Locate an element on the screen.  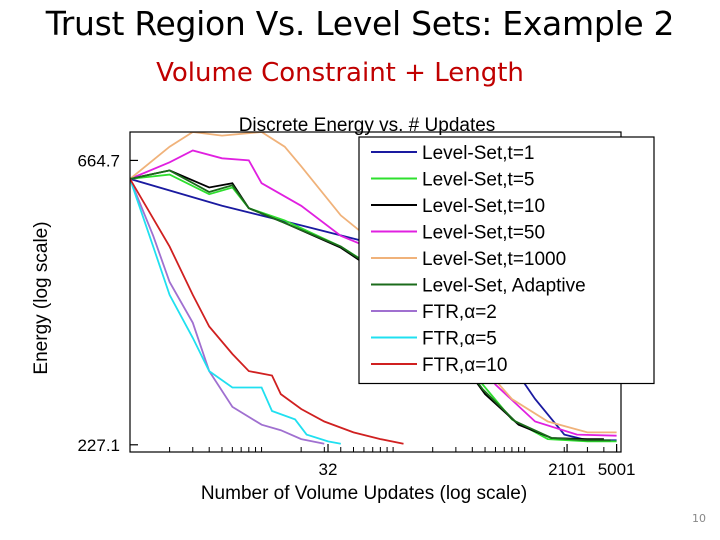
x-axis-label: Number of Volume Updates (log scale) is located at coordinates (364, 493).